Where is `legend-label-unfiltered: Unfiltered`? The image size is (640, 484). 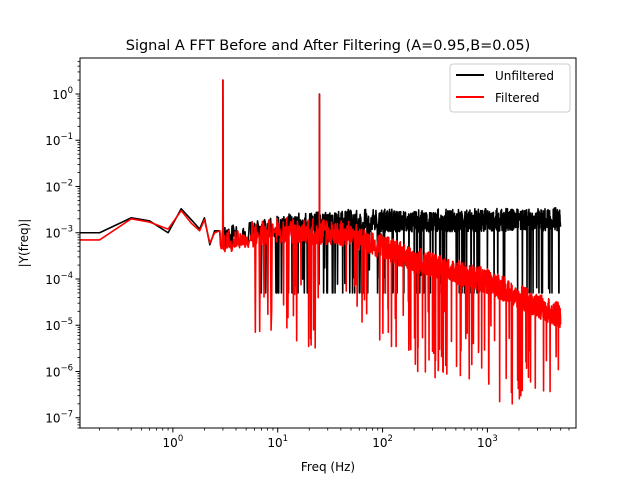 legend-label-unfiltered: Unfiltered is located at coordinates (524, 76).